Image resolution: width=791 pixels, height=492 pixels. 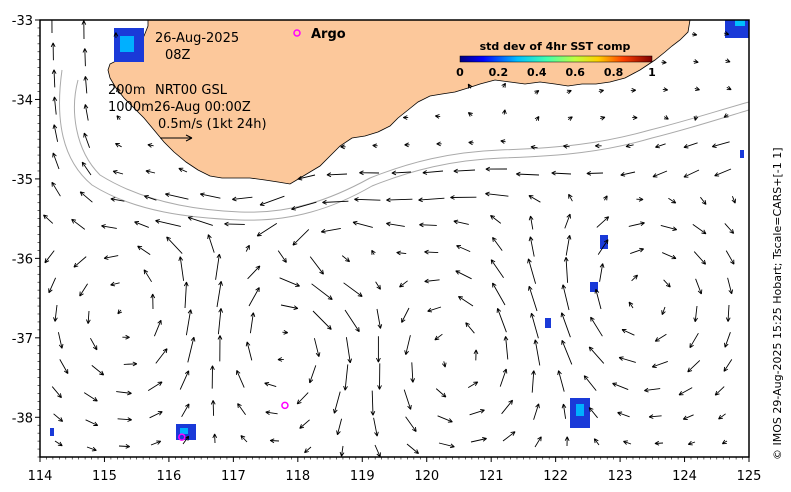 What do you see at coordinates (394, 470) in the screenshot?
I see `x-axis: 114 115 116 117 118 119 120 121 122 123 124 125` at bounding box center [394, 470].